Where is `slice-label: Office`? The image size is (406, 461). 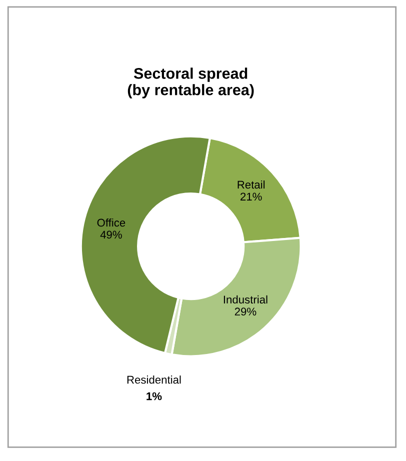
slice-label: Office is located at coordinates (111, 222).